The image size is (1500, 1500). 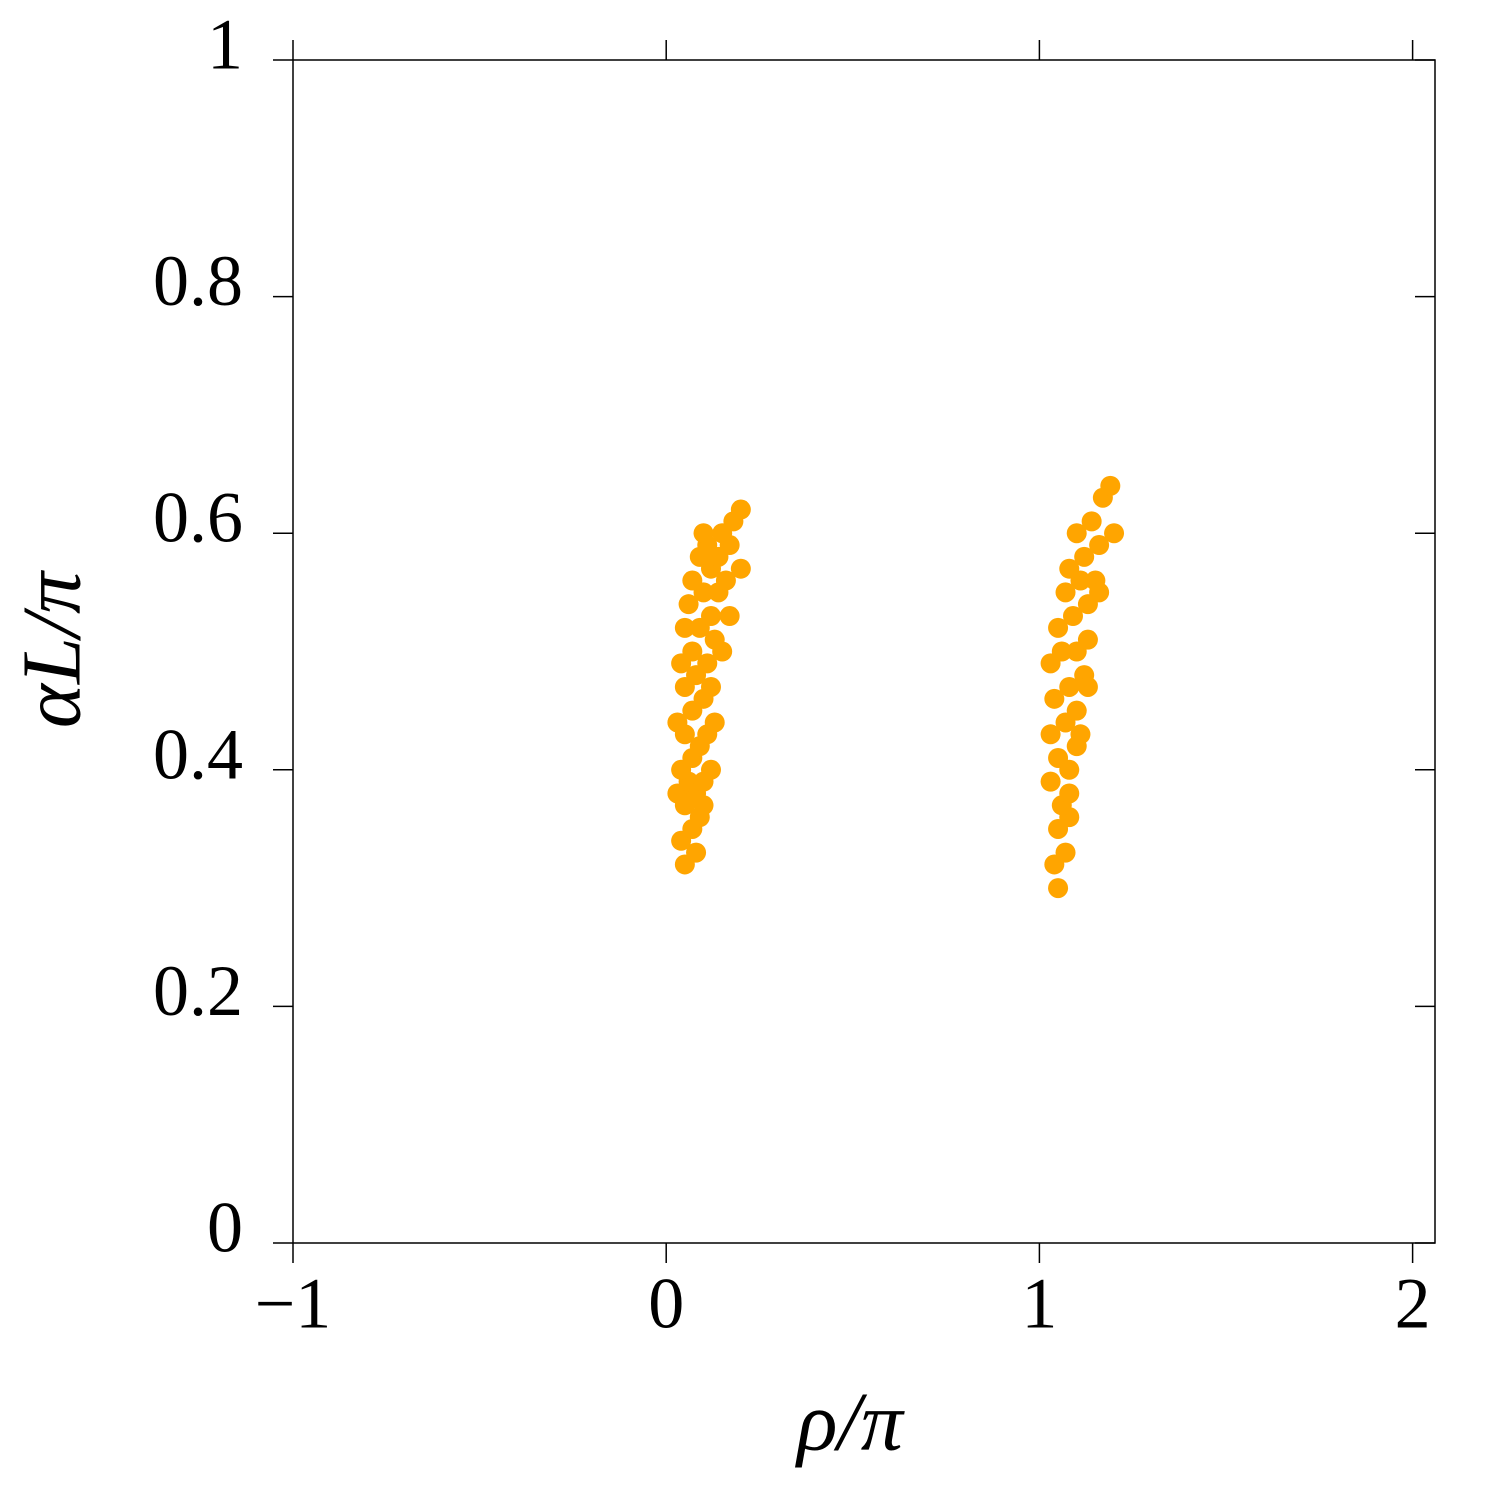 I want to click on y-tick-label: 1, so click(x=225, y=45).